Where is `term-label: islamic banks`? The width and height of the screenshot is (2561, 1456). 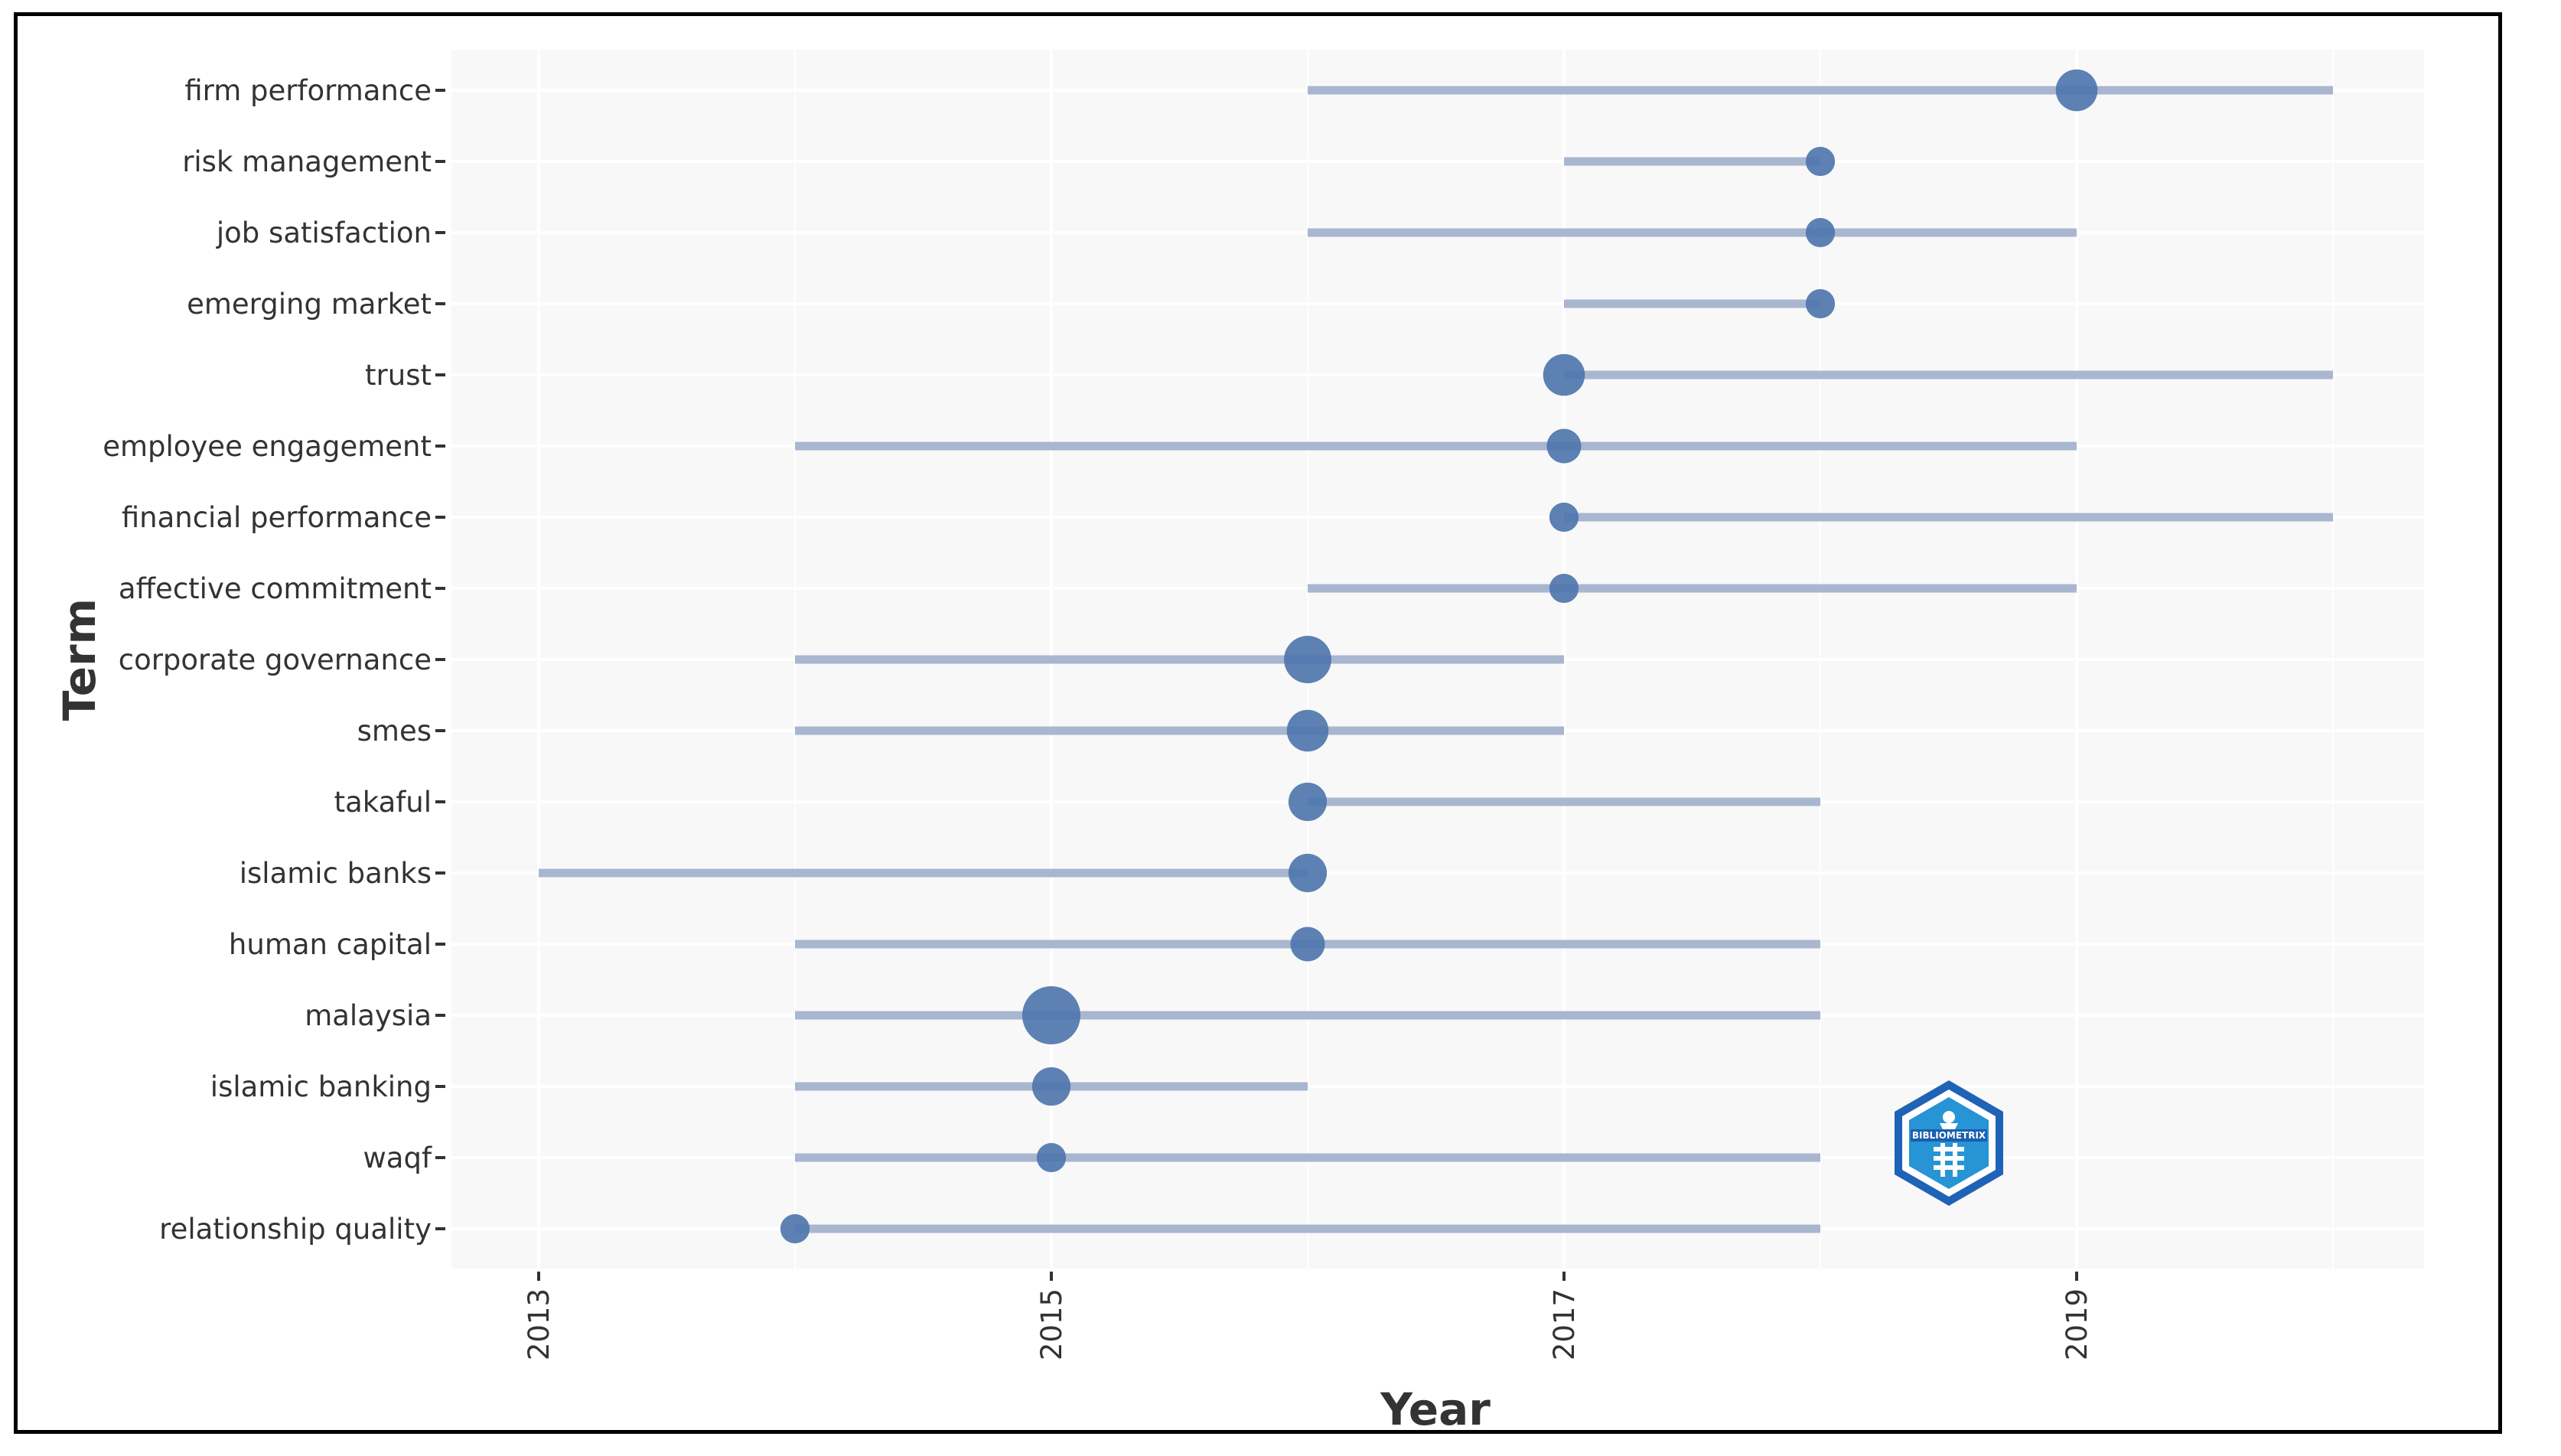
term-label: islamic banks is located at coordinates (335, 873).